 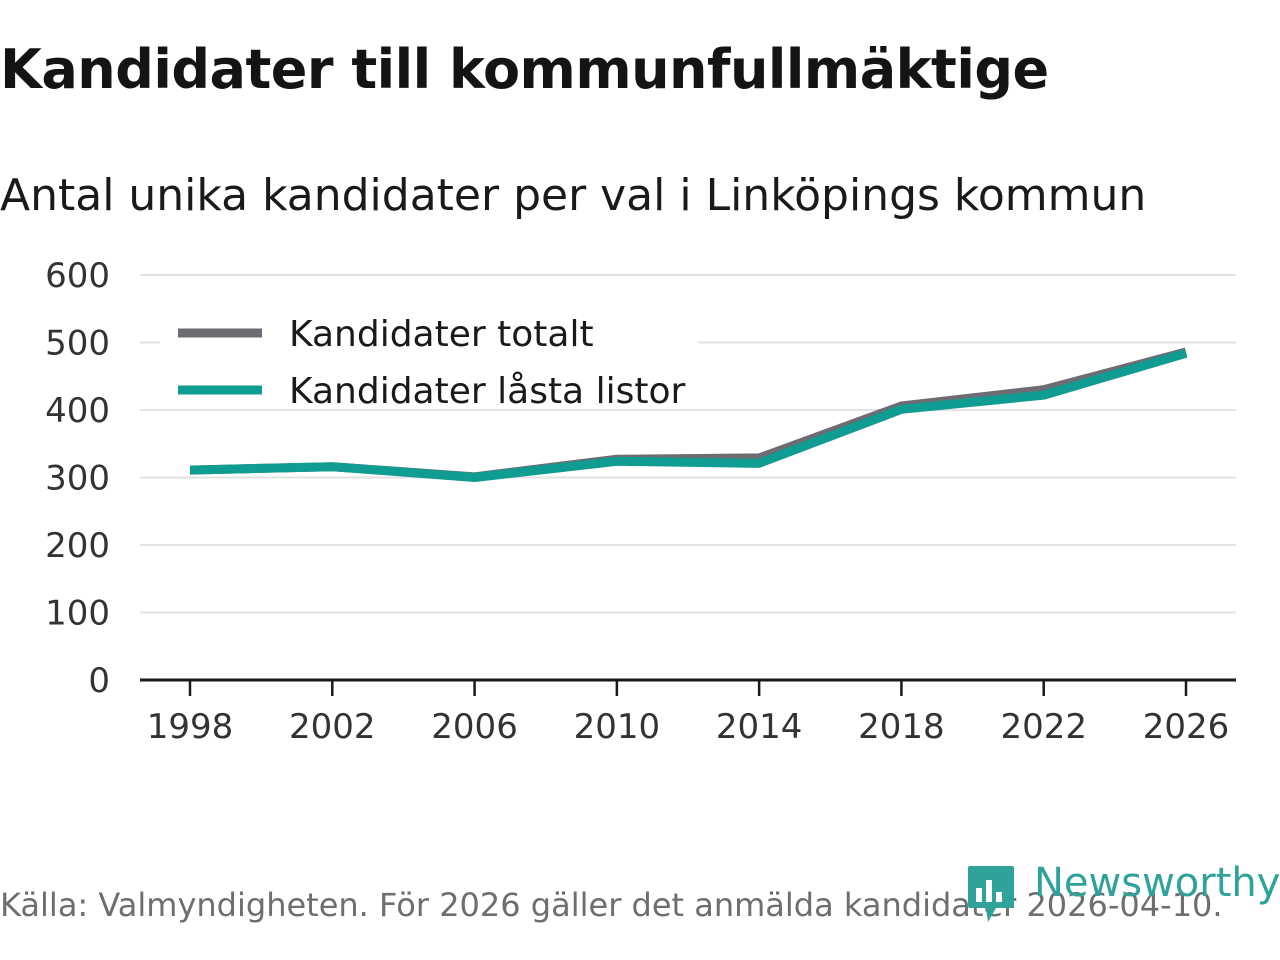 What do you see at coordinates (332, 727) in the screenshot?
I see `x-tick-label: 2002` at bounding box center [332, 727].